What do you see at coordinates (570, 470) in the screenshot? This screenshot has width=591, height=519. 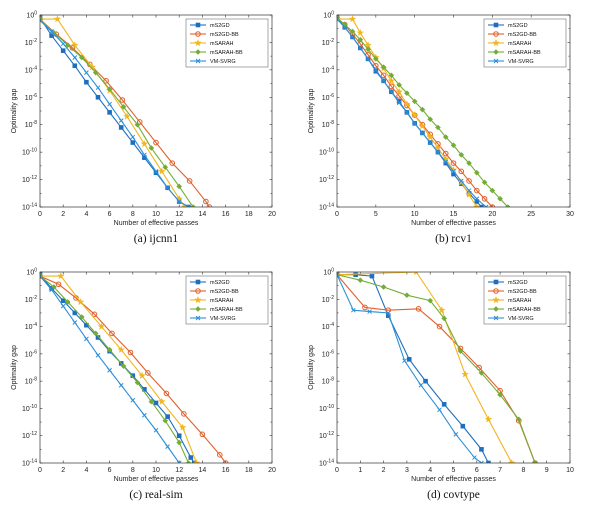 I see `x-tick-label: 10` at bounding box center [570, 470].